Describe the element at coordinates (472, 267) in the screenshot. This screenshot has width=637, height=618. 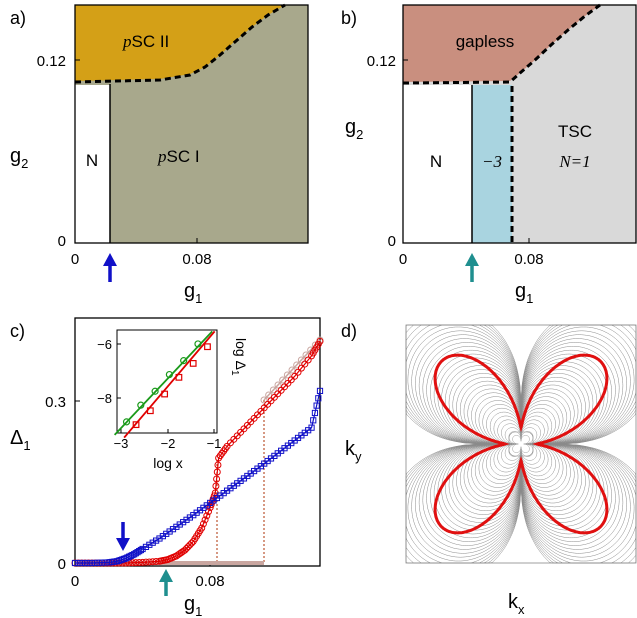
I see `teal-arrow-icon` at that location.